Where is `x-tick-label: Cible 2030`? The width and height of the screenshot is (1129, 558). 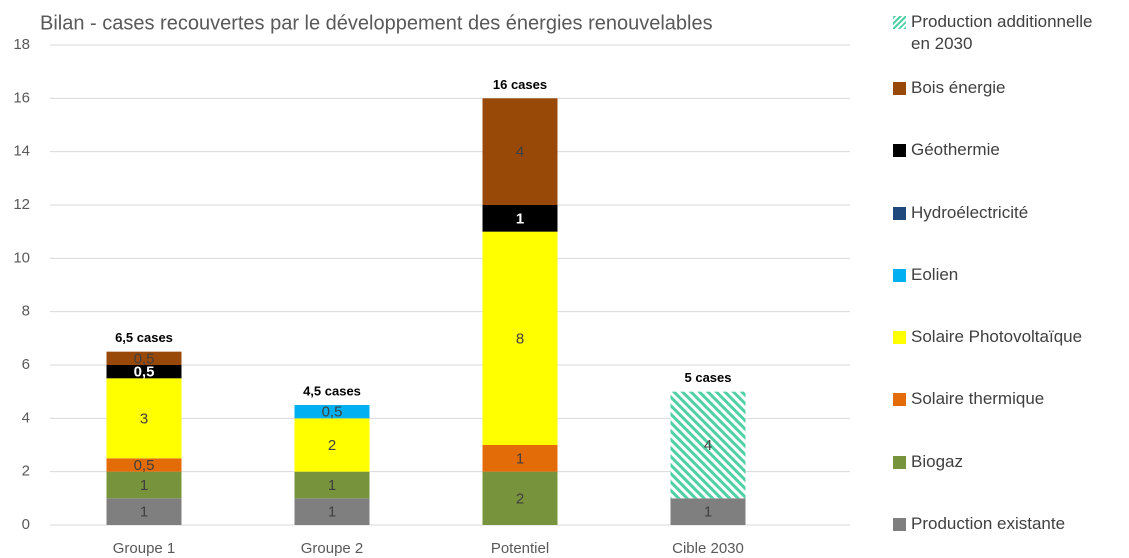
x-tick-label: Cible 2030 is located at coordinates (708, 548).